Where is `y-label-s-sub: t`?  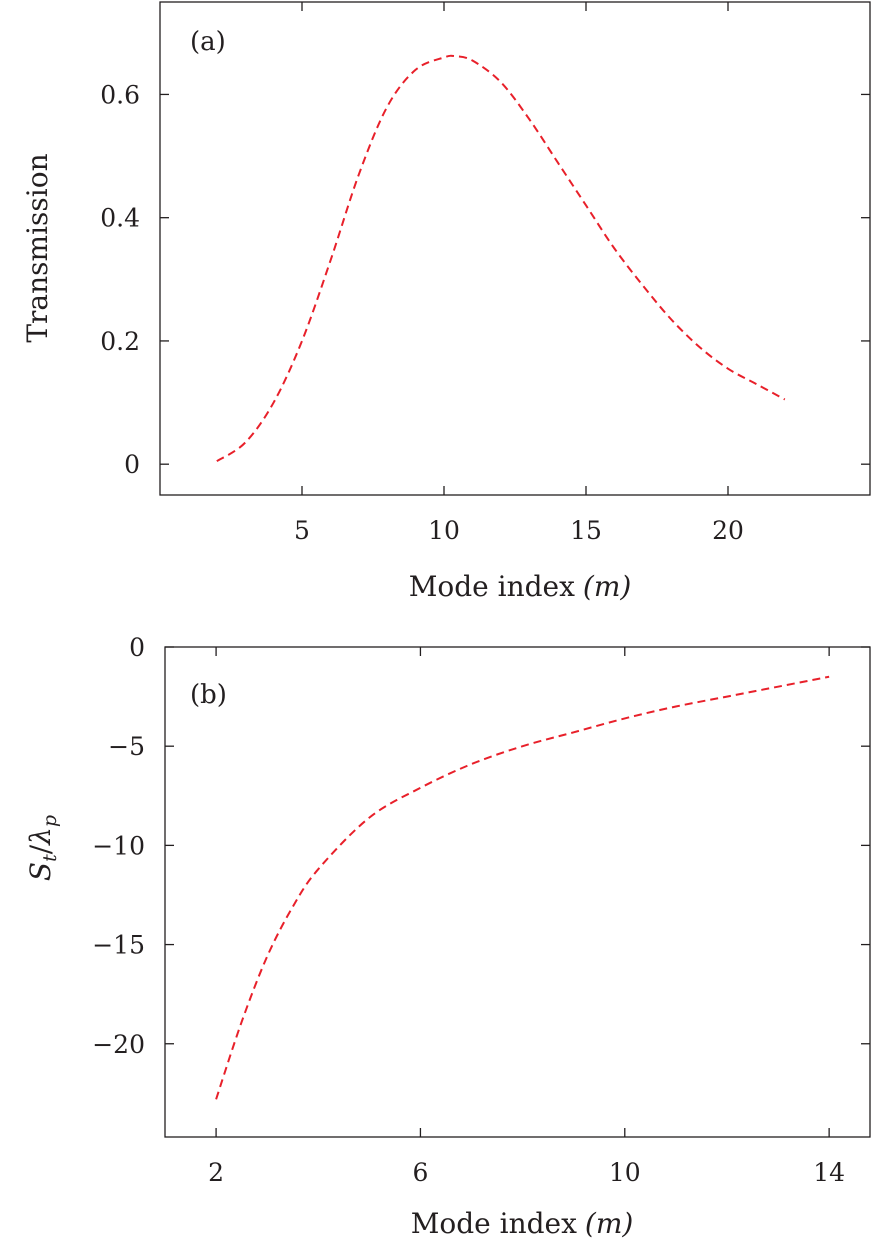
y-label-s-sub: t is located at coordinates (50, 858).